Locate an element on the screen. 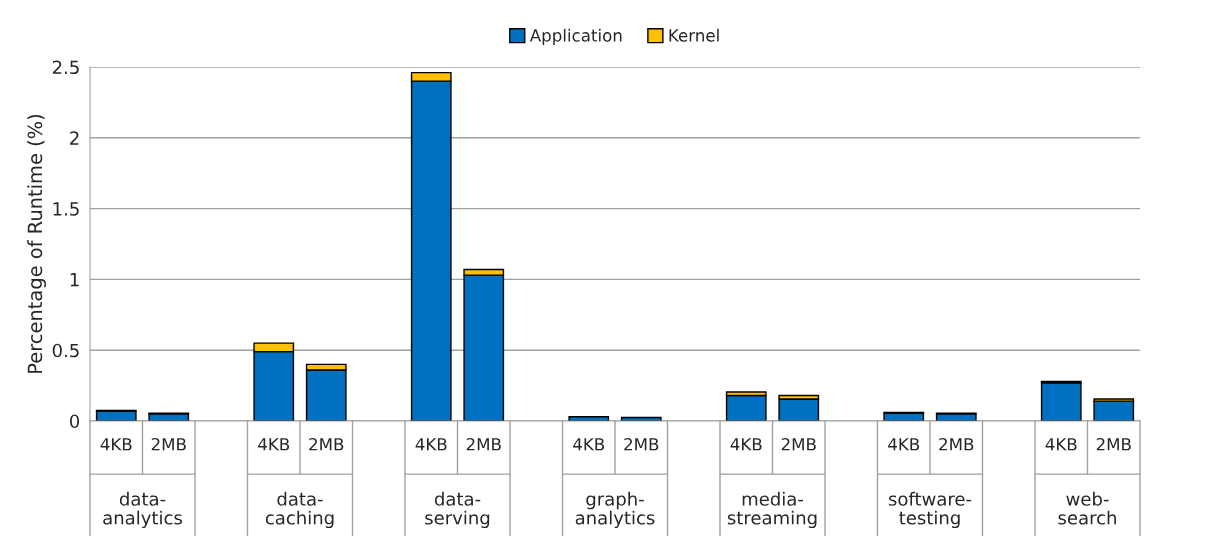 This screenshot has width=1208, height=536. text: media- streaming is located at coordinates (772, 510).